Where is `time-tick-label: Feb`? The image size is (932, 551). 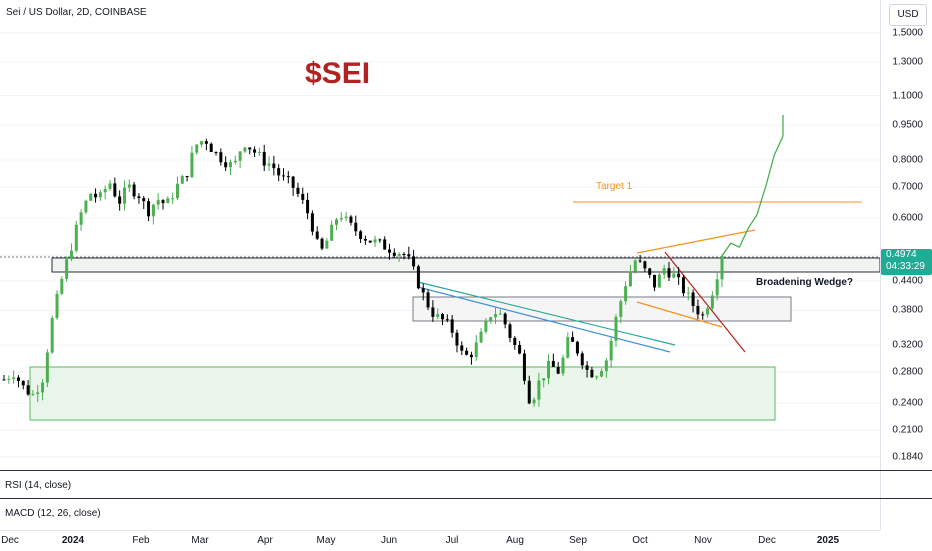 time-tick-label: Feb is located at coordinates (141, 540).